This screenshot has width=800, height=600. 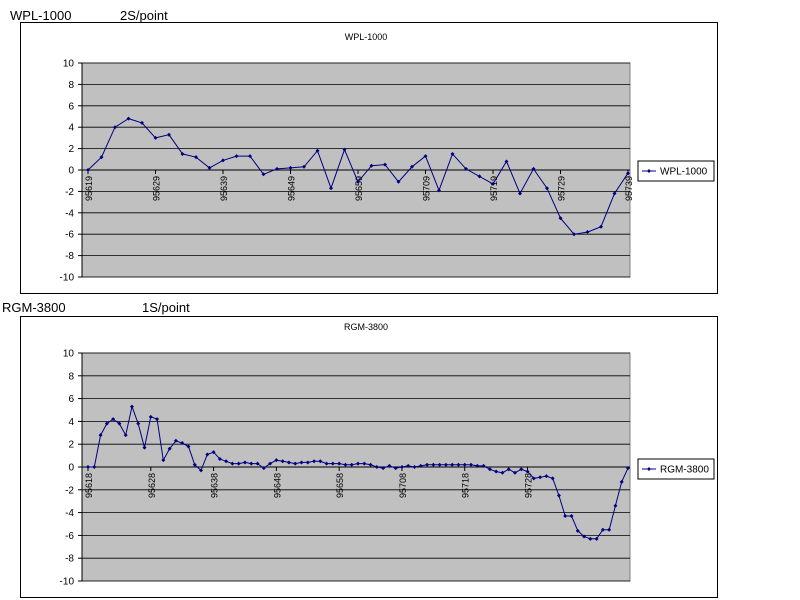 I want to click on y-tick-label-1: -8, so click(x=69, y=256).